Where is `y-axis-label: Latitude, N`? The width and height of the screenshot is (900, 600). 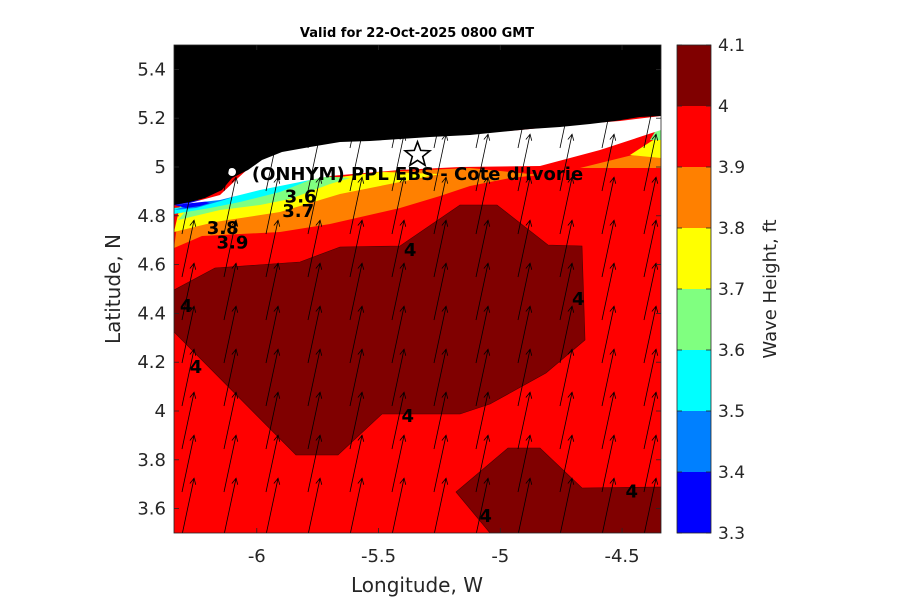 y-axis-label: Latitude, N is located at coordinates (113, 289).